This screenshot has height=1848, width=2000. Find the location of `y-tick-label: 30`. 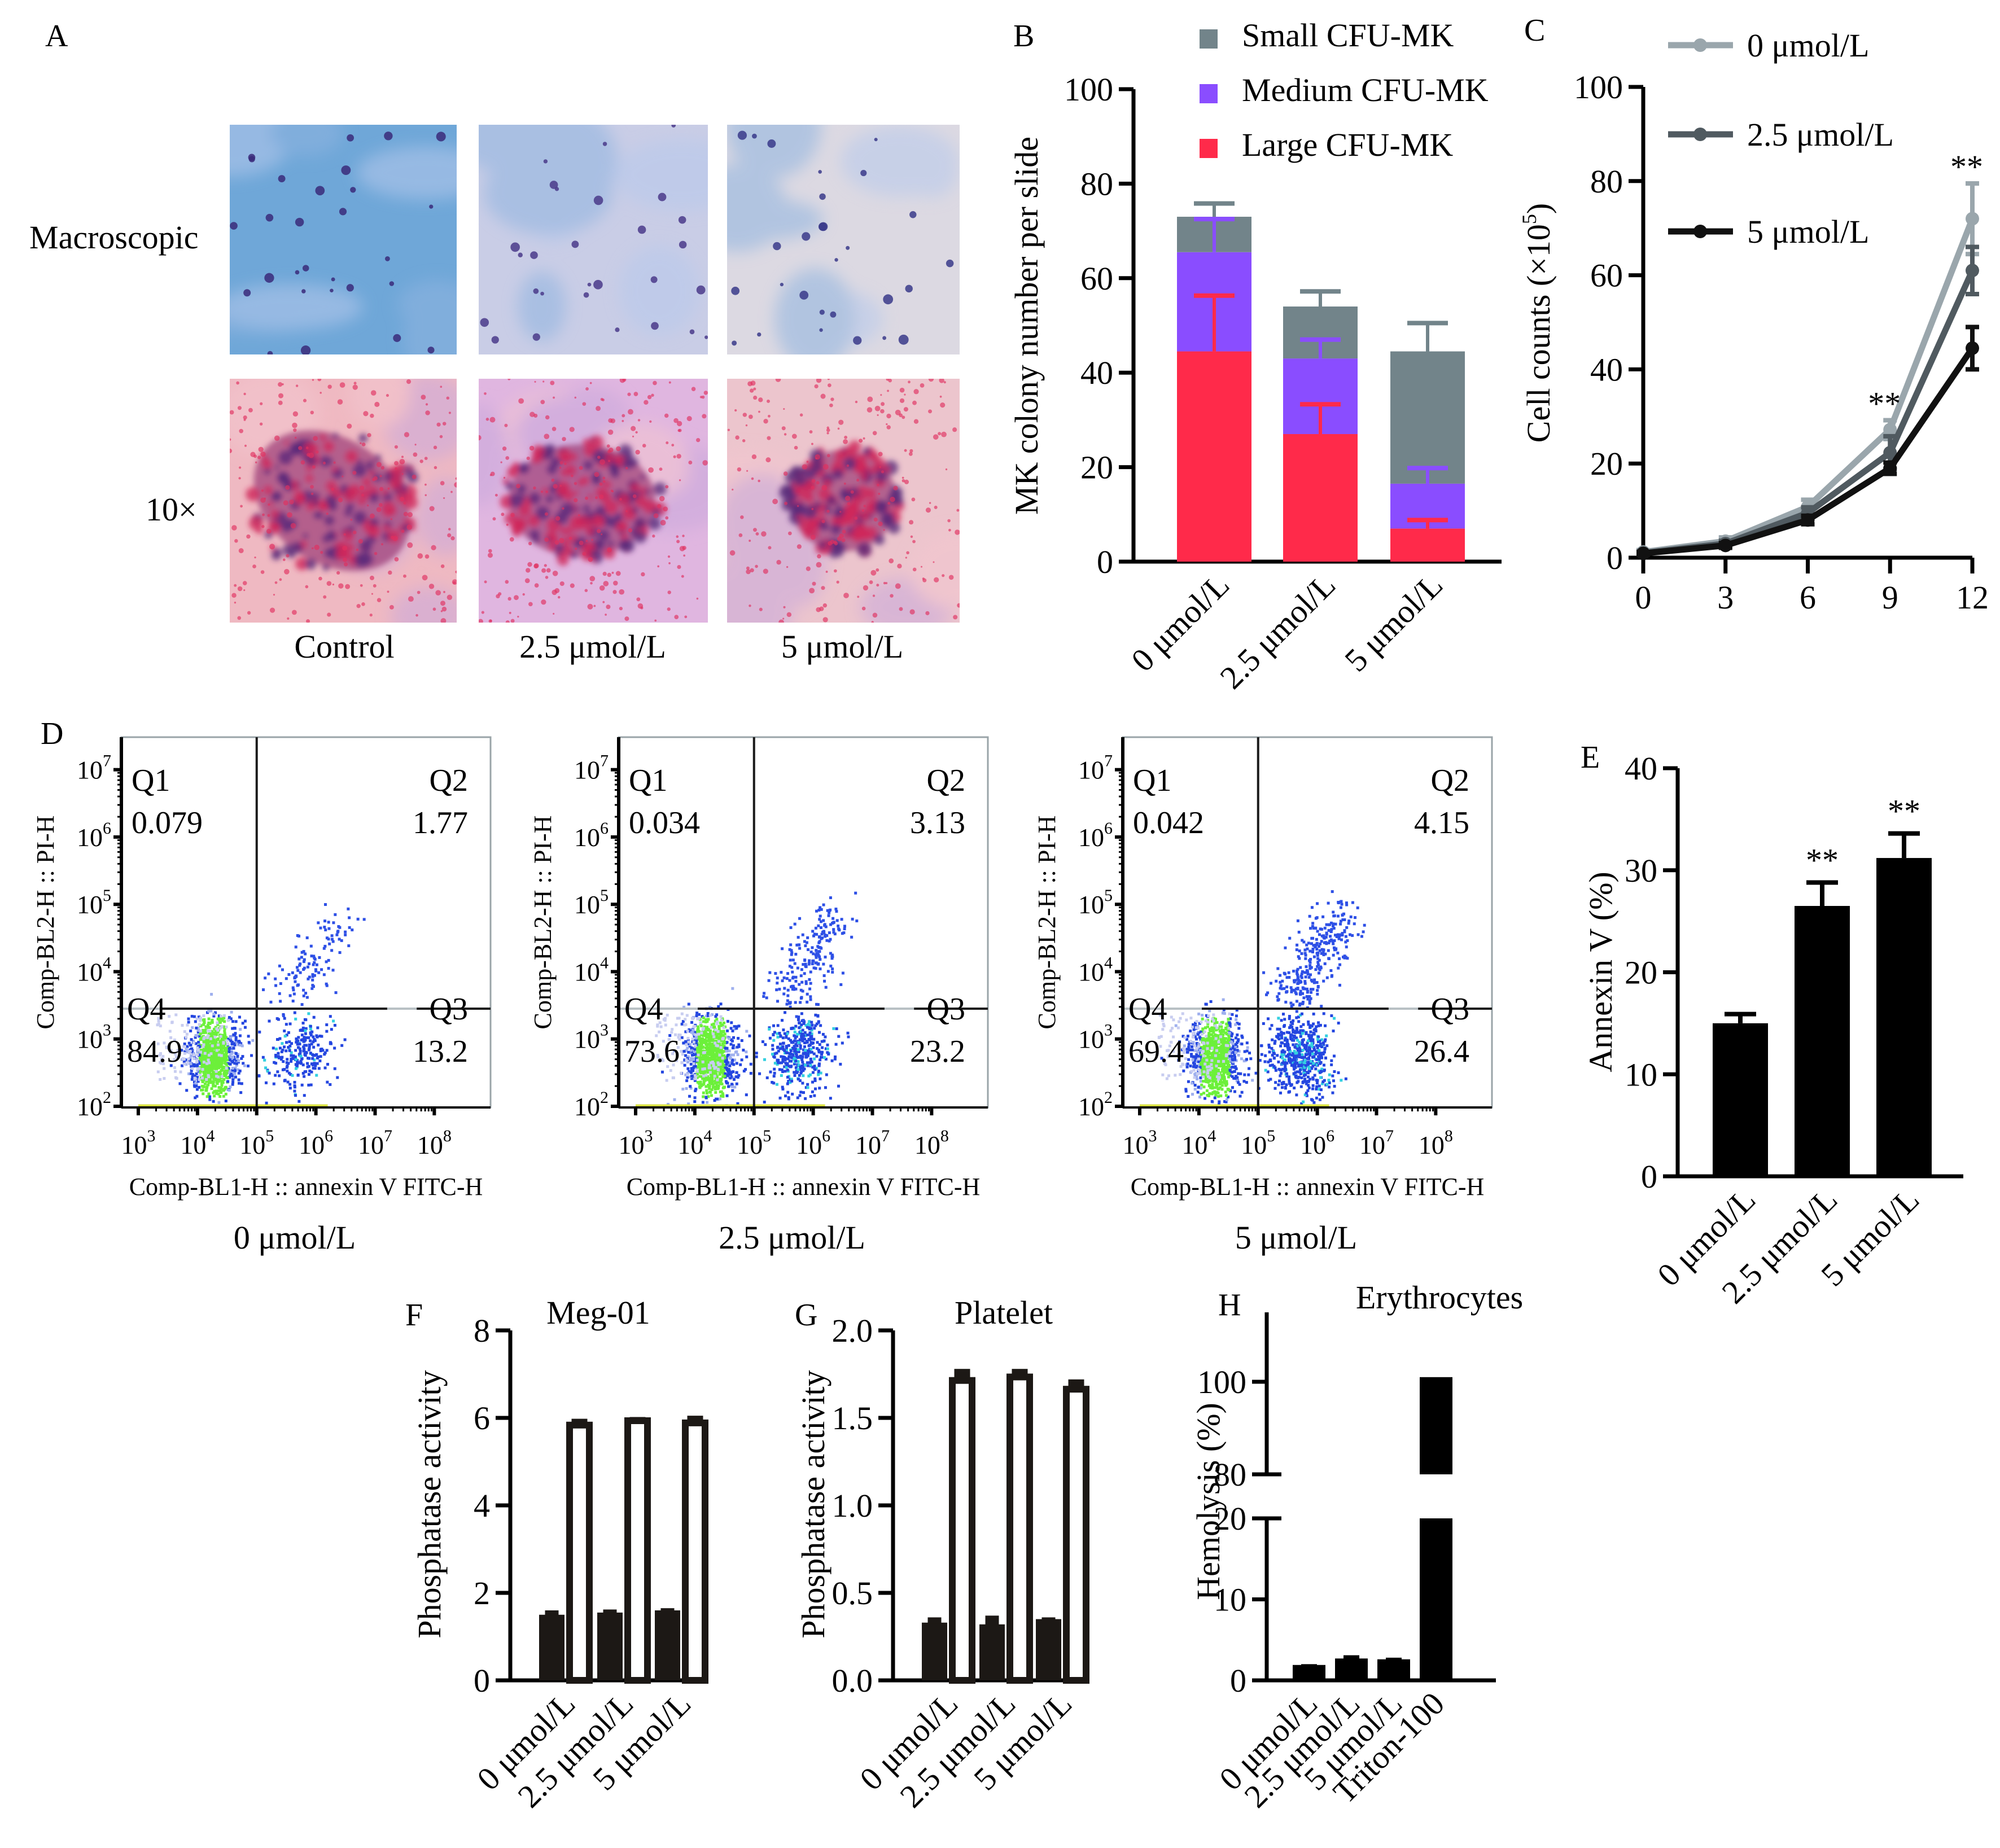

y-tick-label: 30 is located at coordinates (1641, 870).